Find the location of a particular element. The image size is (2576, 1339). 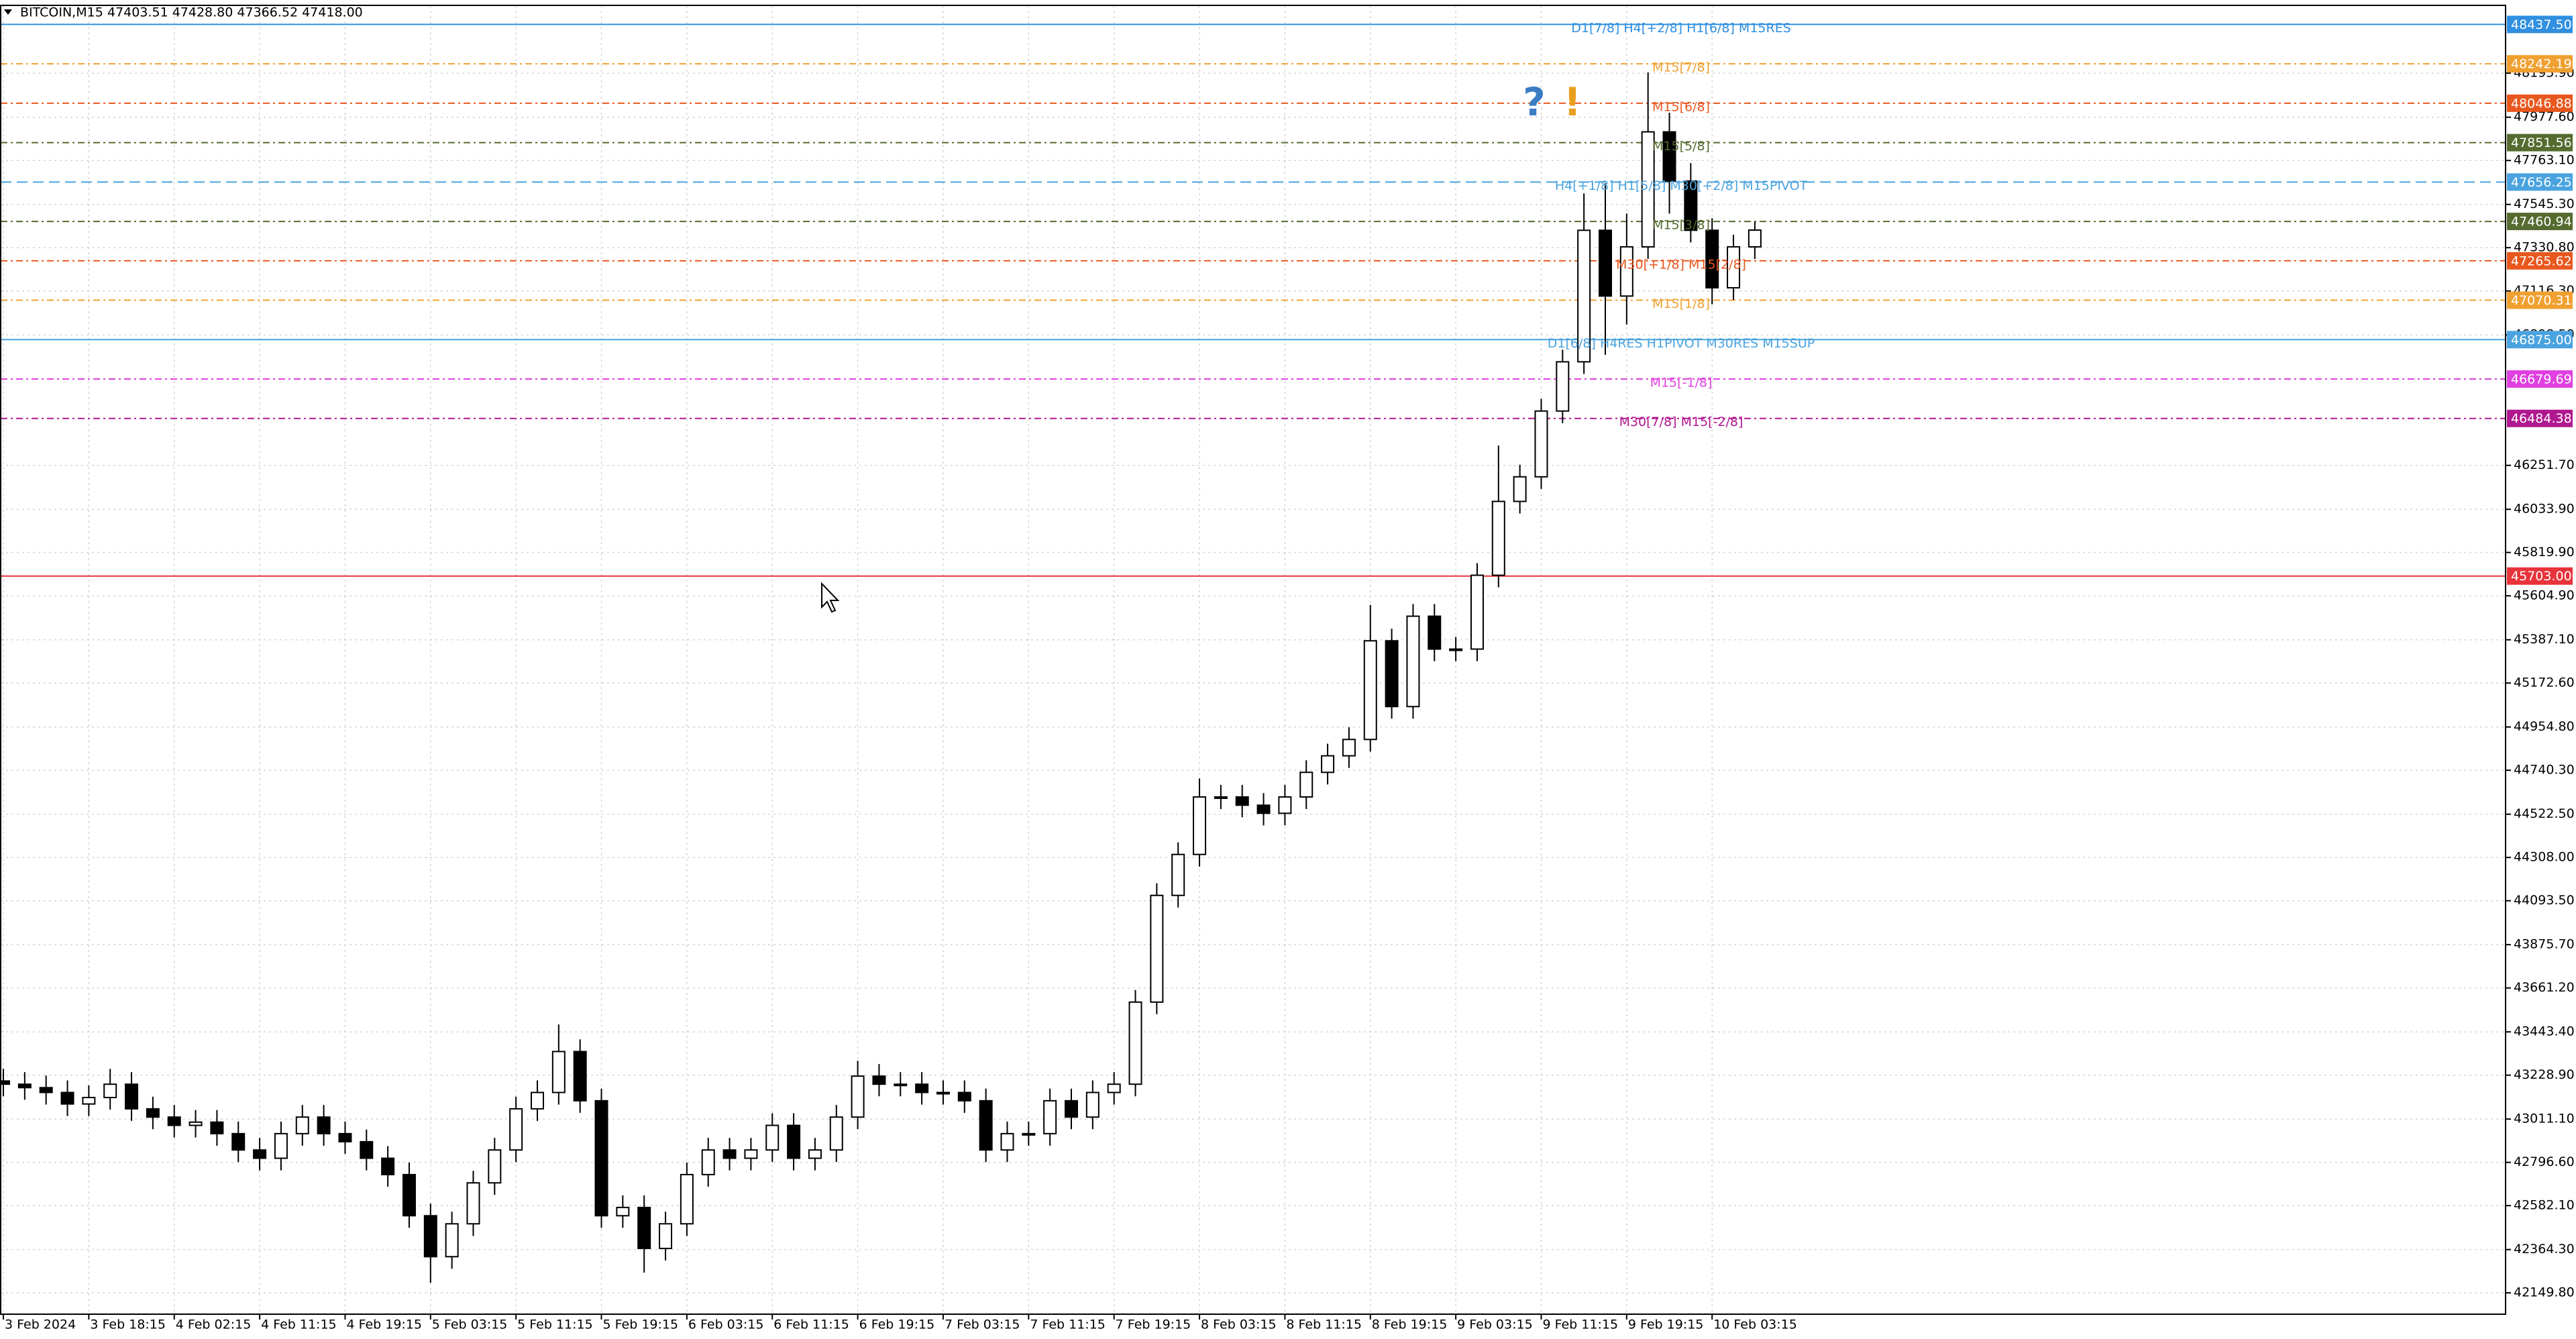

menu-triangle is located at coordinates (8, 12).